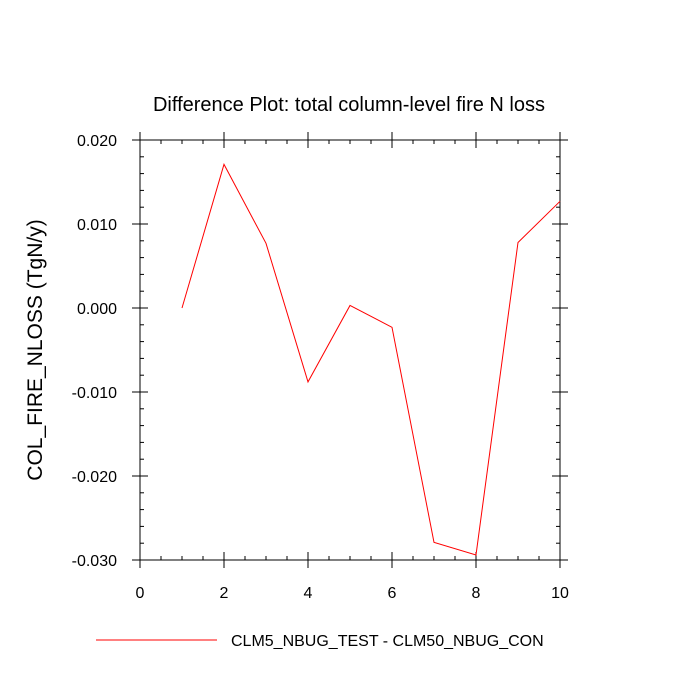  Describe the element at coordinates (35, 349) in the screenshot. I see `y-axis-label: COL_FIRE_NLOSS (TgN/y)` at that location.